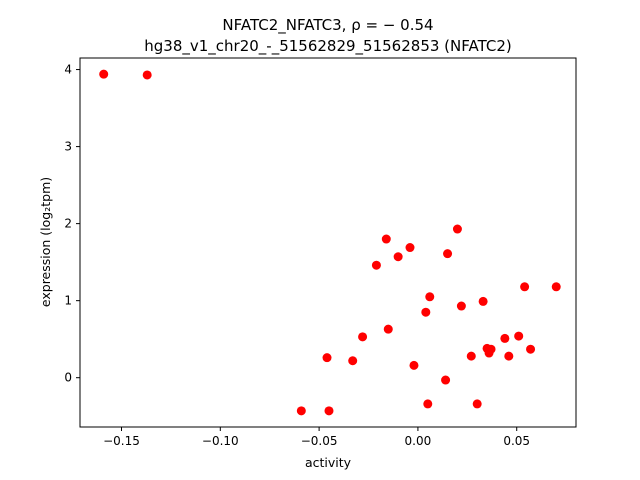 The image size is (640, 480). I want to click on y-axis-ticks: 0 1 2 3 4, so click(72, 224).